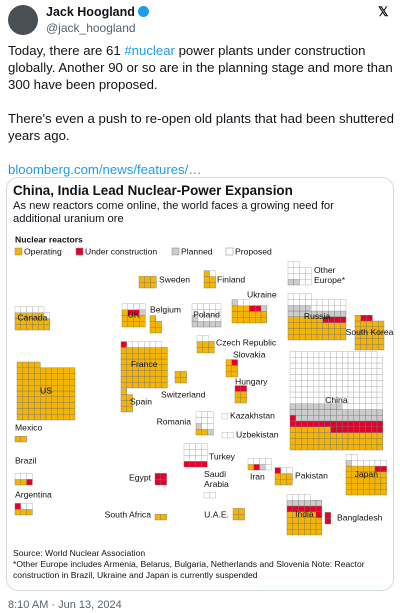 This screenshot has width=400, height=613. I want to click on user-name: Jack Hoogland, so click(97, 12).